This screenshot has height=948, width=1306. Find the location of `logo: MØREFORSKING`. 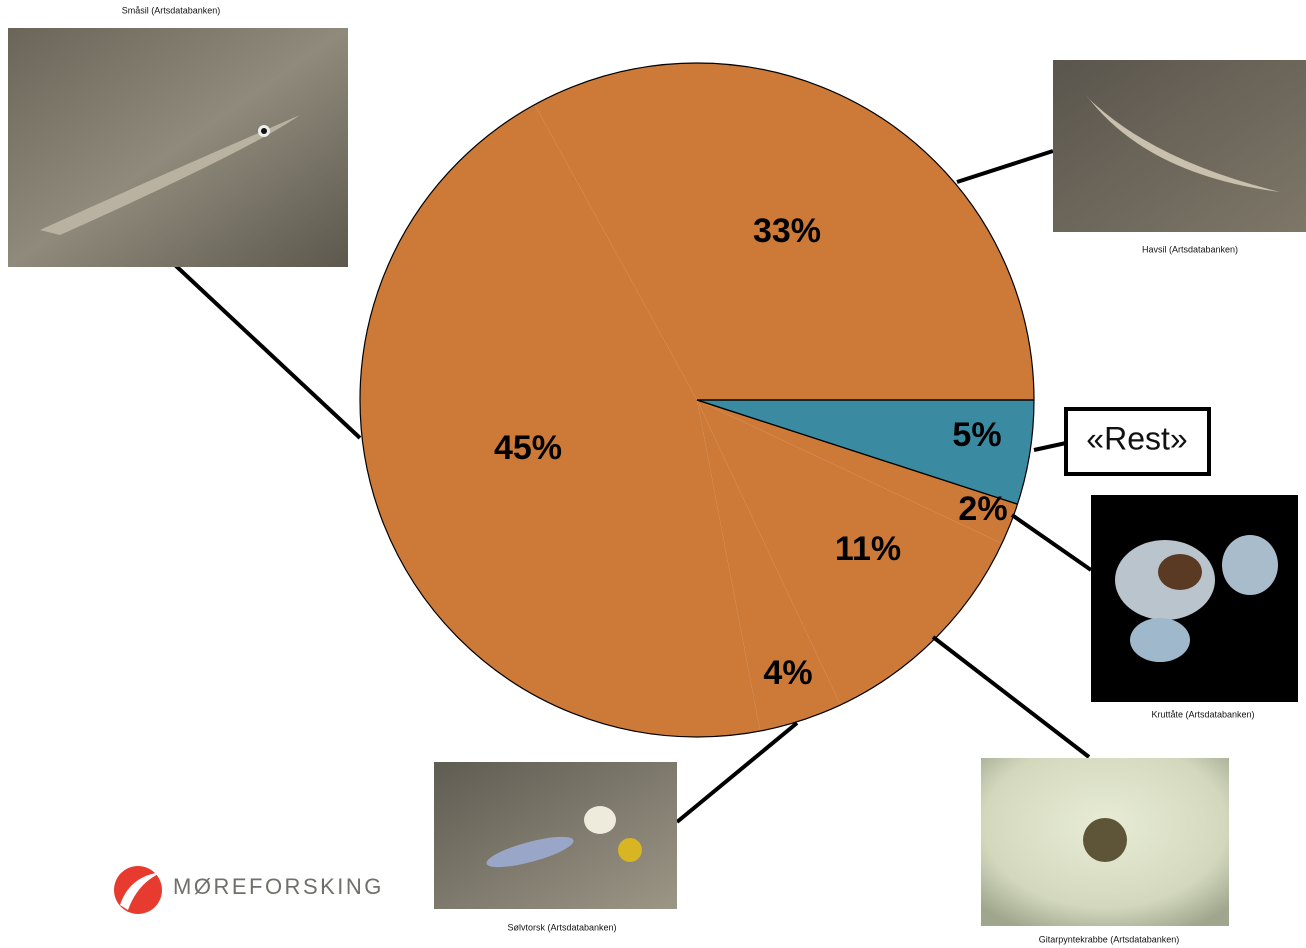

logo: MØREFORSKING is located at coordinates (249, 890).